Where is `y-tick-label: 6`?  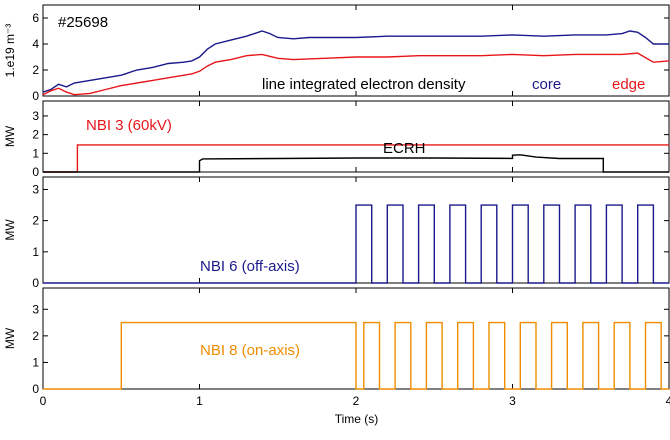 y-tick-label: 6 is located at coordinates (35, 18).